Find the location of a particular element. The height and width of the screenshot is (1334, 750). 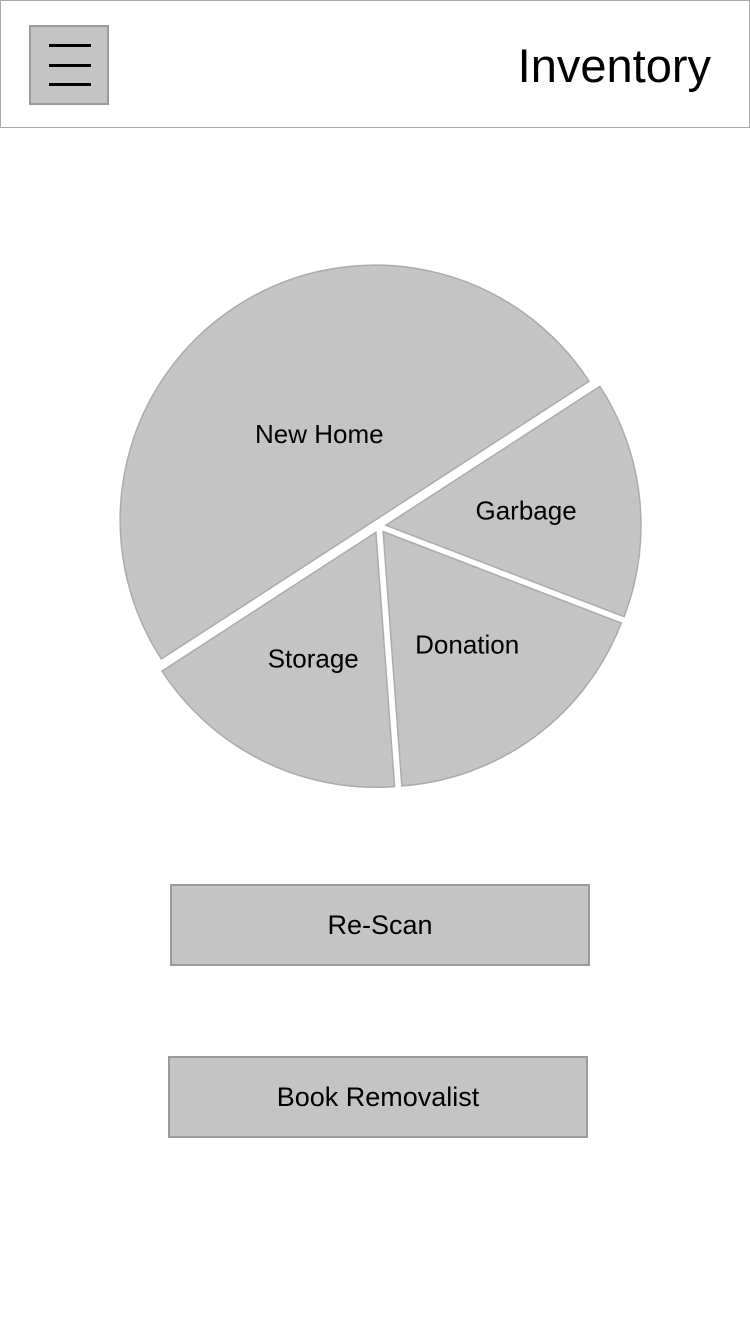

pie-slice-donation is located at coordinates (502, 658).